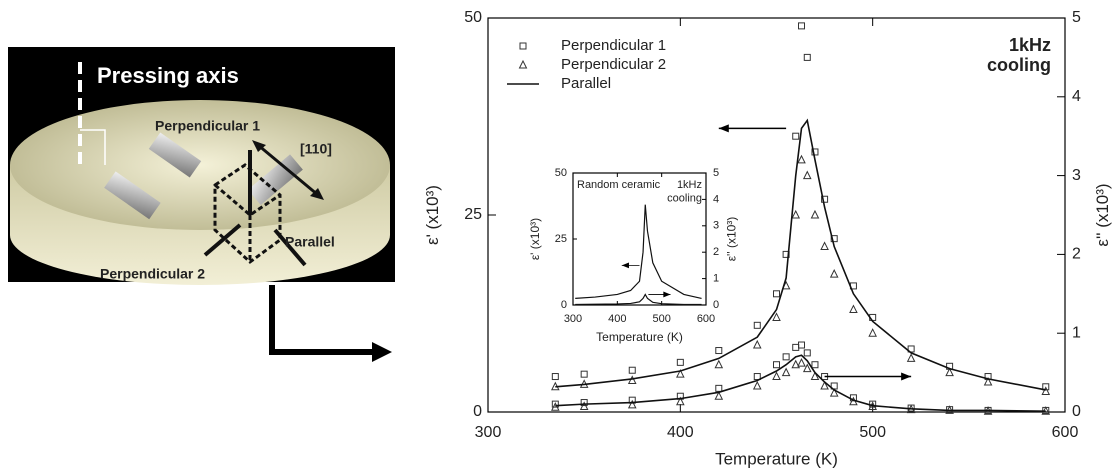 The width and height of the screenshot is (1118, 472). I want to click on label: [110], so click(316, 149).